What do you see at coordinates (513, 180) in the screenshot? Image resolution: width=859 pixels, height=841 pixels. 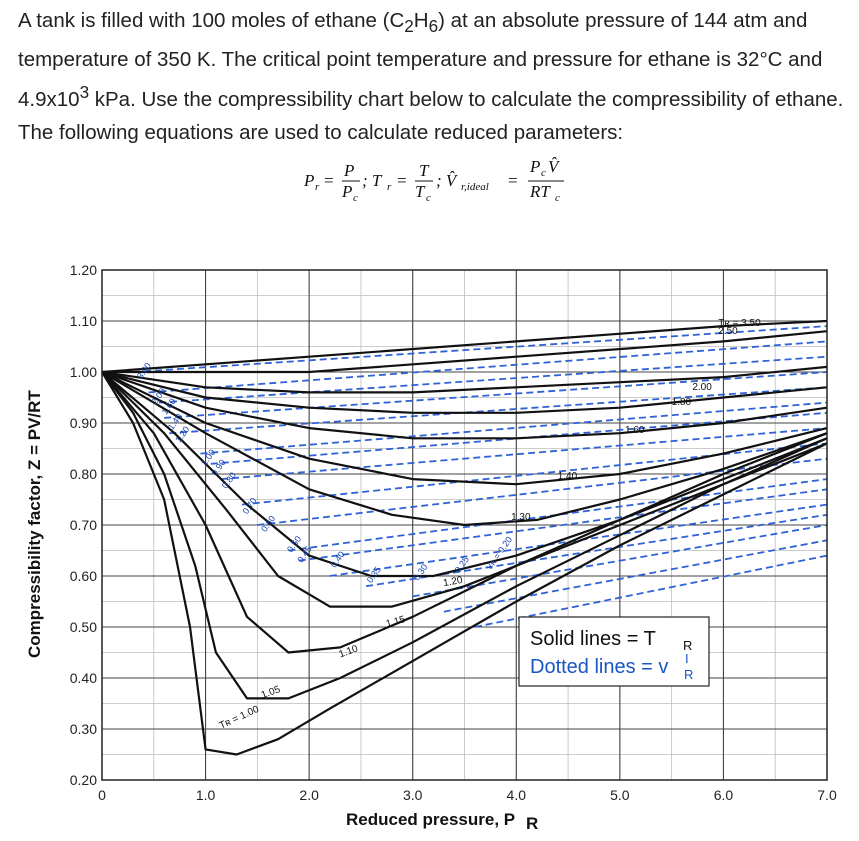 I see `eq-equals-3: =` at bounding box center [513, 180].